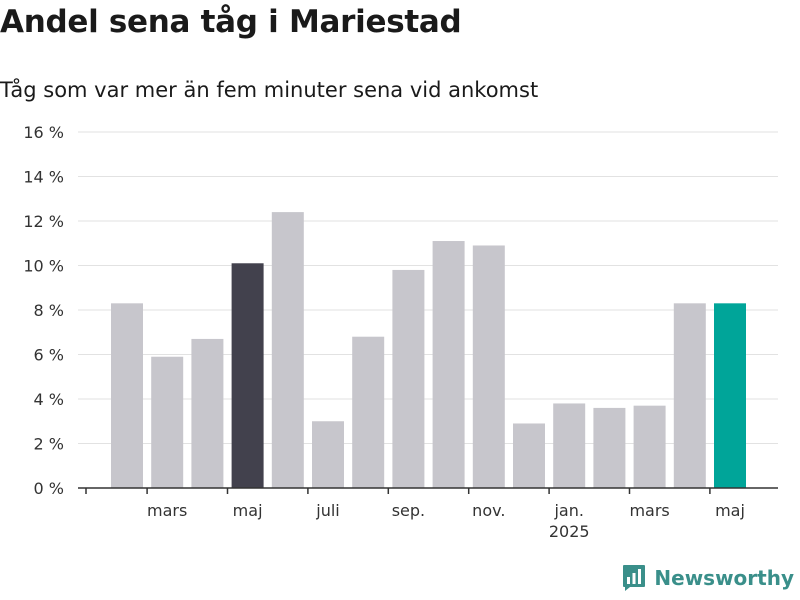 Image resolution: width=800 pixels, height=600 pixels. Describe the element at coordinates (568, 510) in the screenshot. I see `x-tick-label: jan.` at that location.